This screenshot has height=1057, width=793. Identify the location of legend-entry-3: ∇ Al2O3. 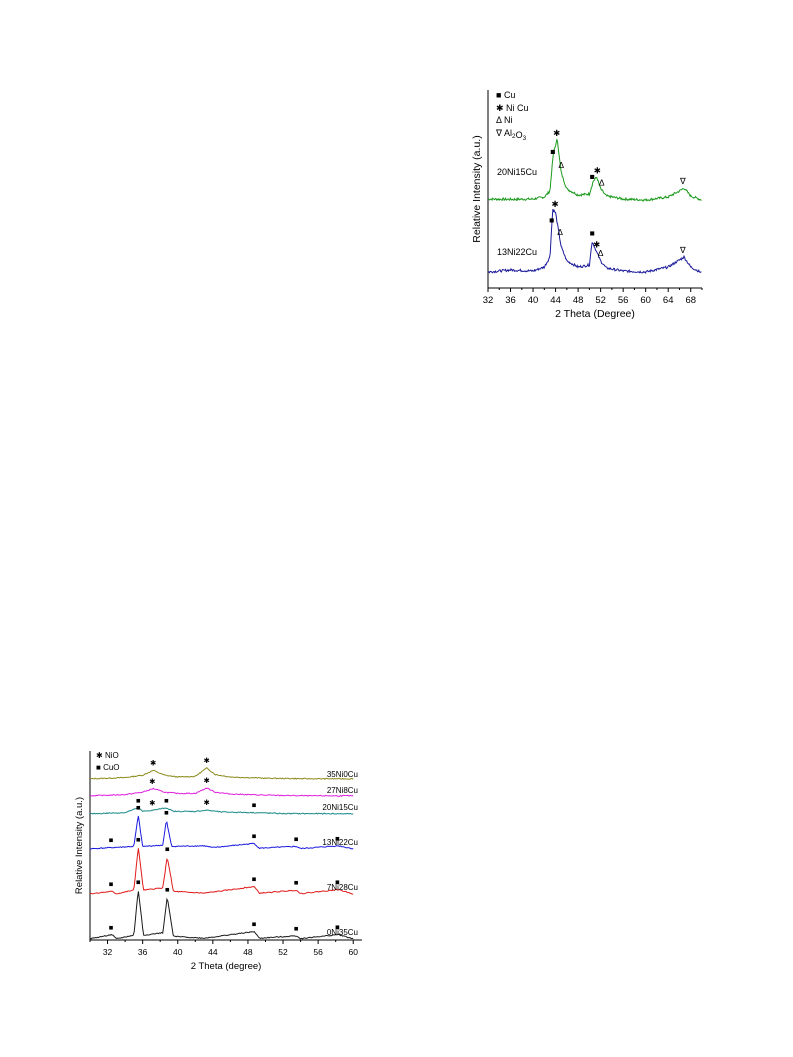
(511, 135).